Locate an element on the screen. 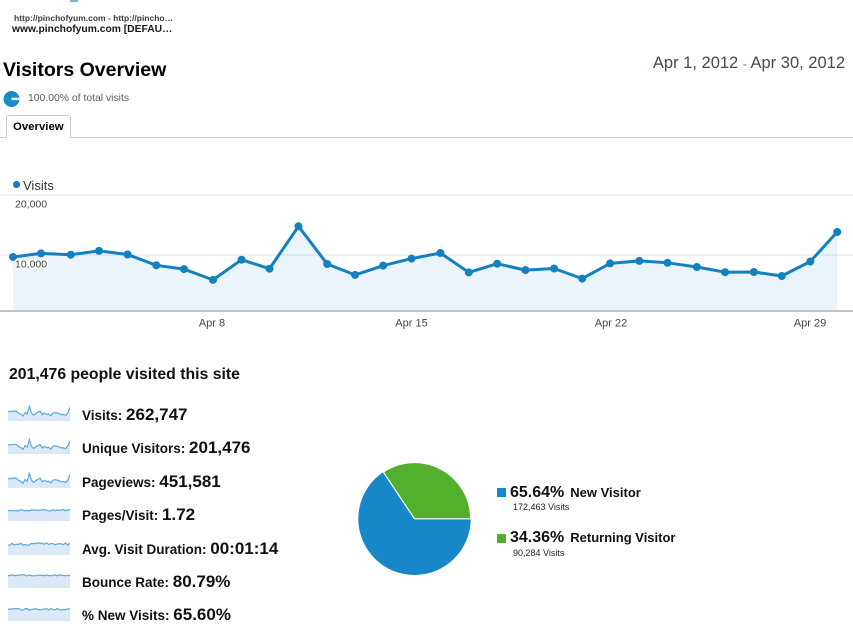 This screenshot has height=634, width=853. svg-text: 20,000 is located at coordinates (31, 205).